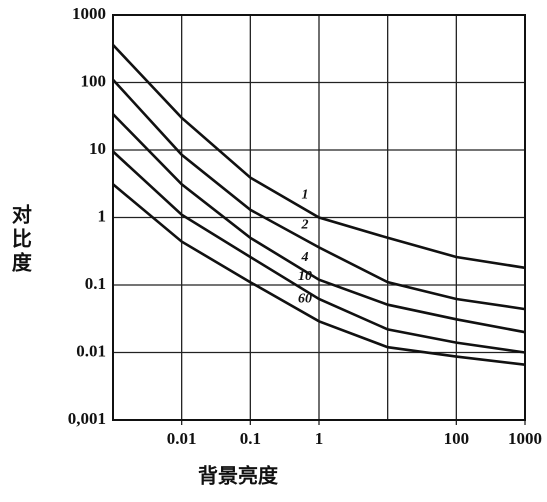 Image resolution: width=547 pixels, height=502 pixels. What do you see at coordinates (19, 239) in the screenshot?
I see `y-axis-label: 对比度` at bounding box center [19, 239].